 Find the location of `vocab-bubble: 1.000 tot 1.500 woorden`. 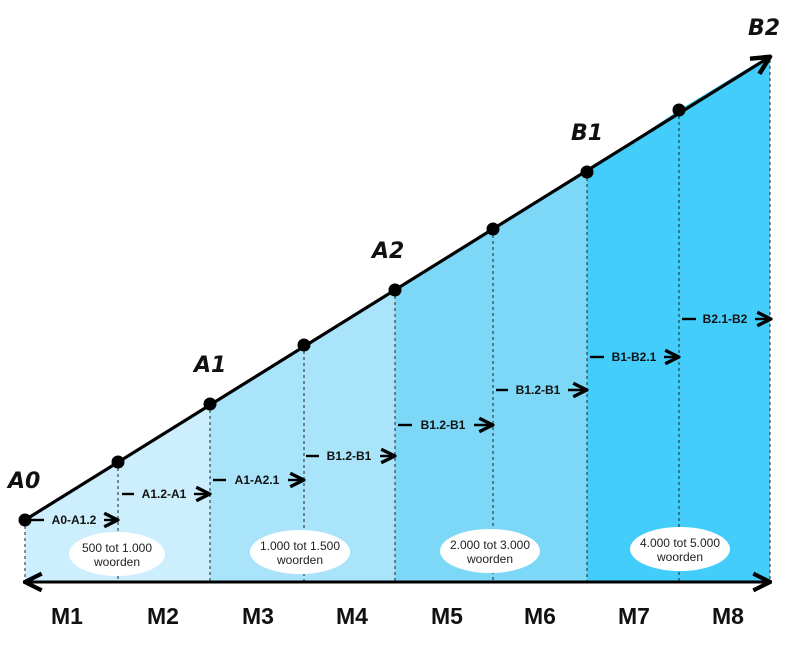

vocab-bubble: 1.000 tot 1.500 woorden is located at coordinates (300, 552).